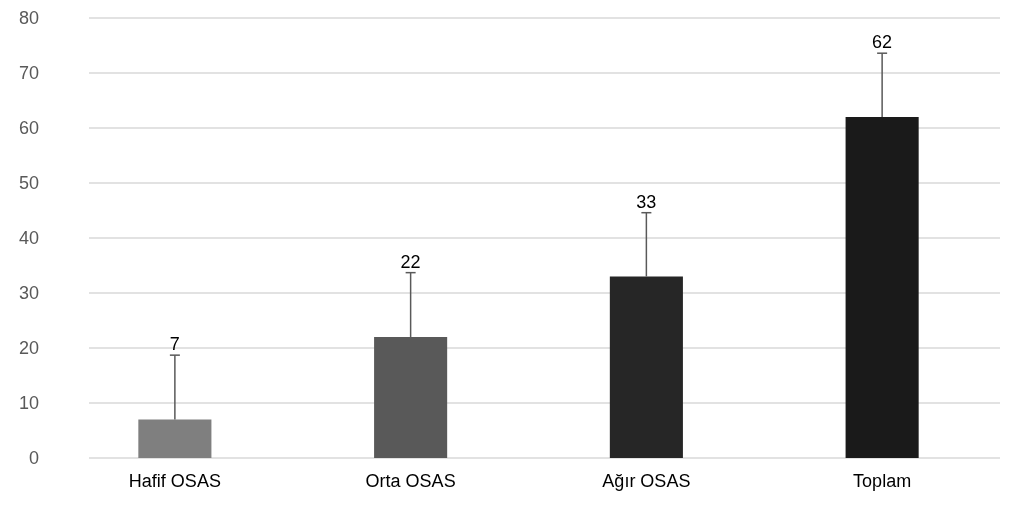 The height and width of the screenshot is (505, 1009). Describe the element at coordinates (646, 481) in the screenshot. I see `x-tick-label: Ağır OSAS` at that location.